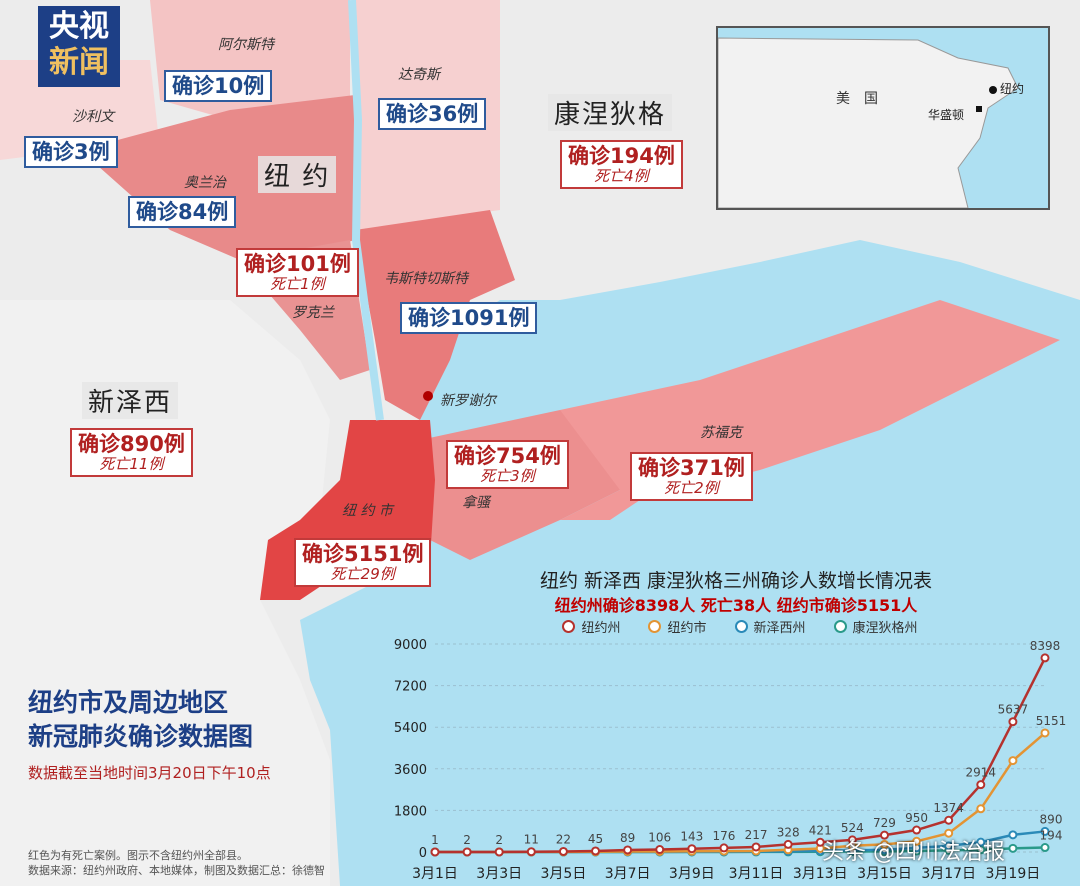 The width and height of the screenshot is (1080, 886). I want to click on x-tick-label: 3月1日, so click(435, 874).